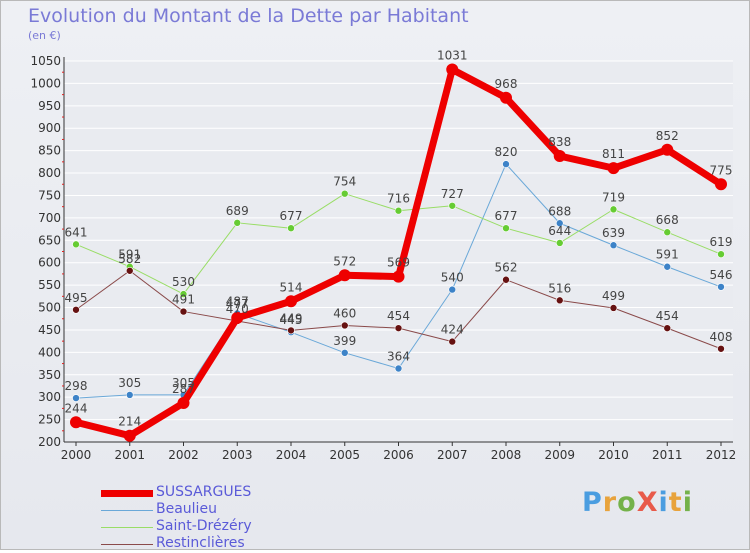  What do you see at coordinates (613, 296) in the screenshot?
I see `data-label: 499` at bounding box center [613, 296].